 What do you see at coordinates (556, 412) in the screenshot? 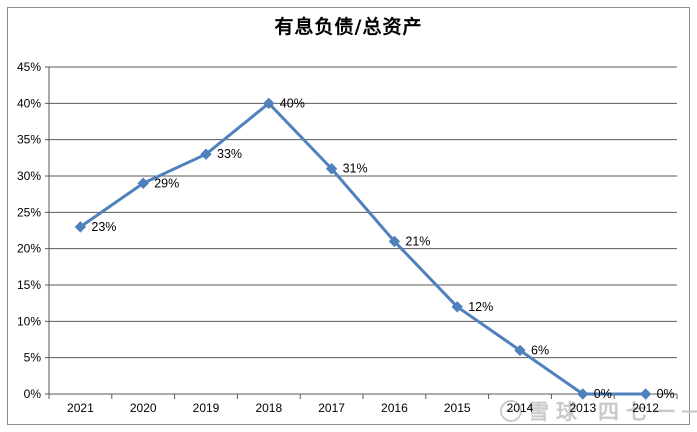
I see `watermark-brand: 雪球` at bounding box center [556, 412].